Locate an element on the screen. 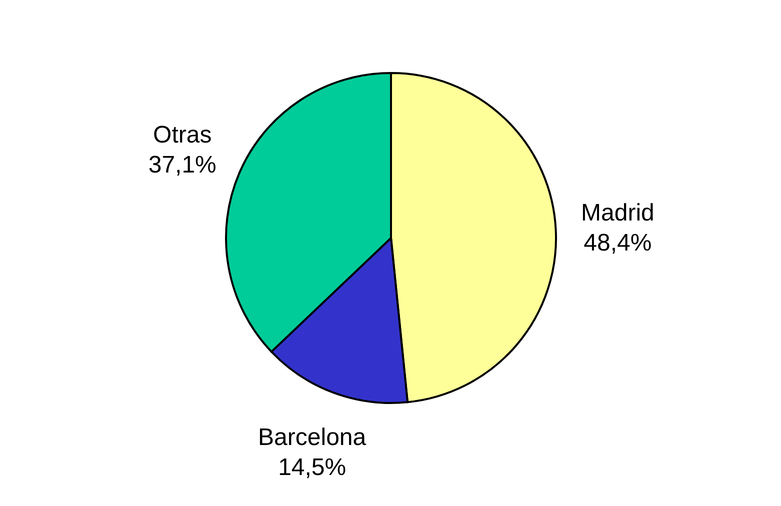 This screenshot has height=506, width=781. slice-label: Barcelona is located at coordinates (312, 437).